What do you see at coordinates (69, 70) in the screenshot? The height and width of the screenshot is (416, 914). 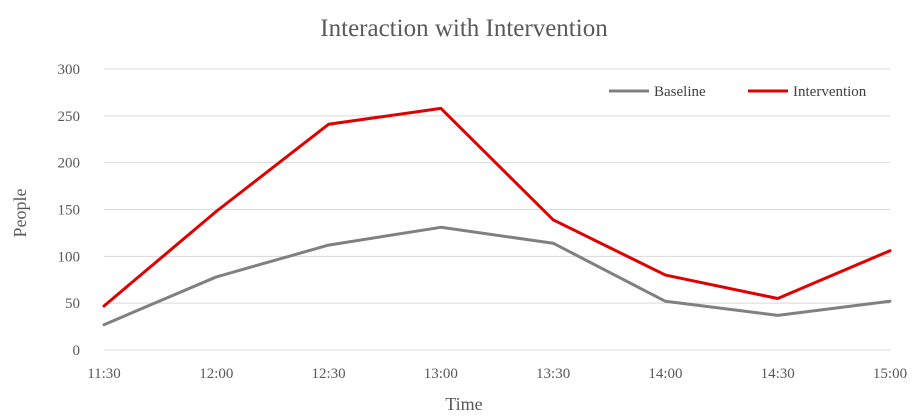 I see `y-tick-label: 300` at bounding box center [69, 70].